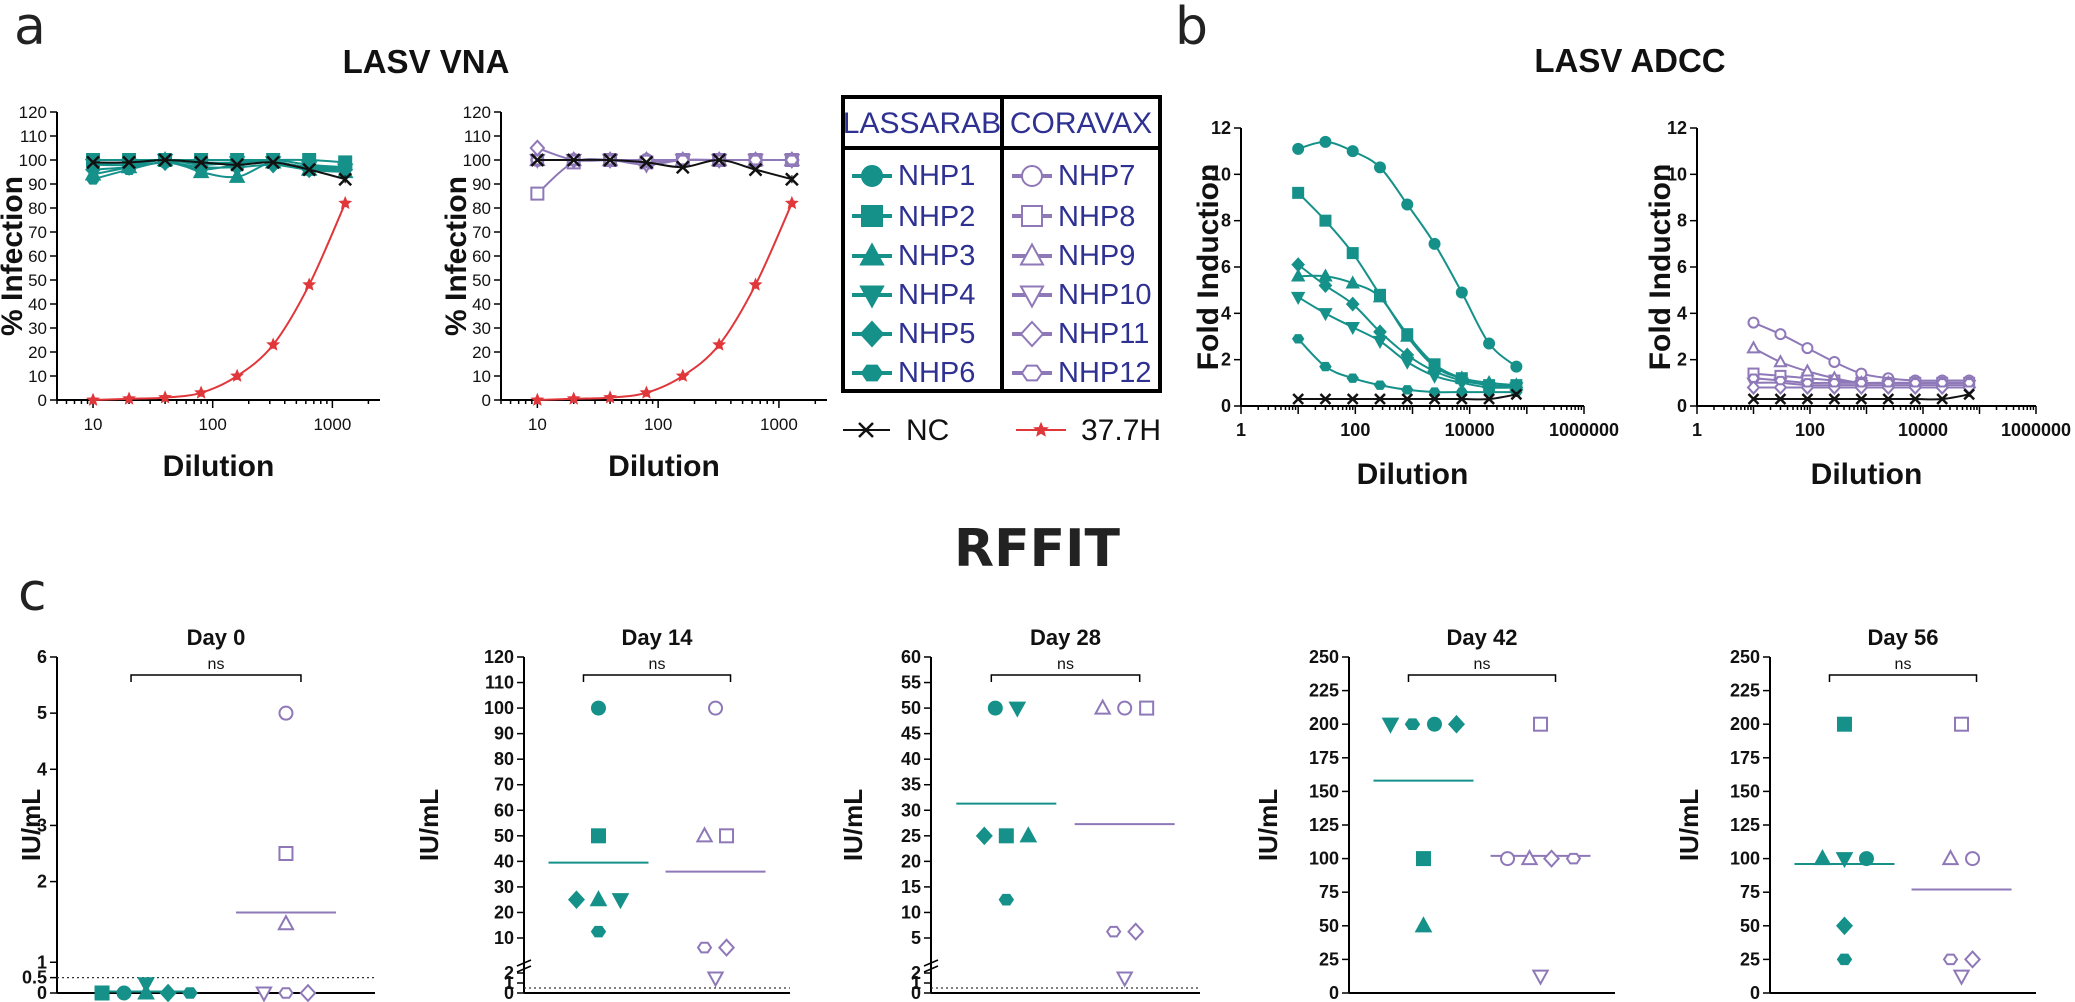 Image resolution: width=2075 pixels, height=1002 pixels. Describe the element at coordinates (1191, 28) in the screenshot. I see `panel-label-b: b` at that location.